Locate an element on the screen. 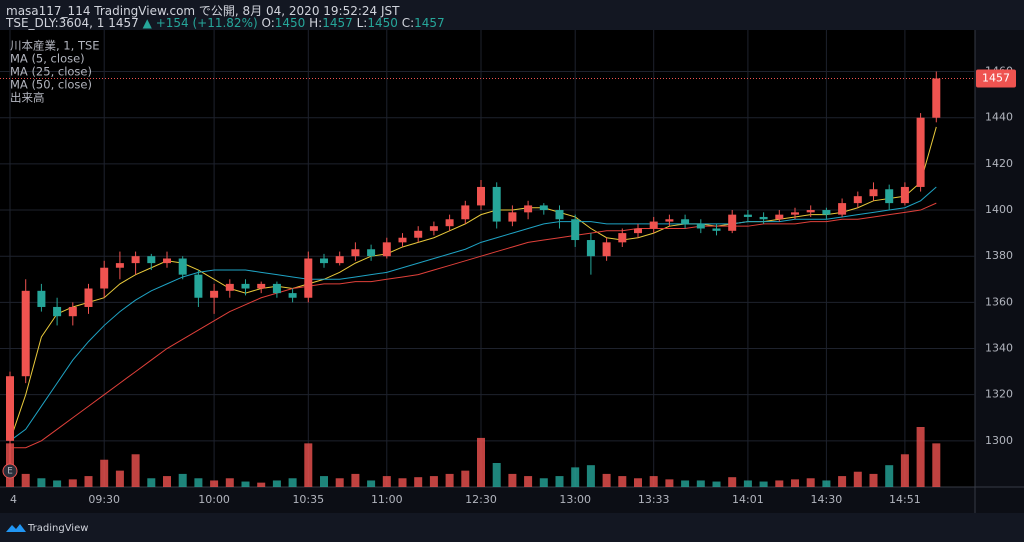 Image resolution: width=1024 pixels, height=542 pixels. y-tick-label: 1400 is located at coordinates (999, 209).